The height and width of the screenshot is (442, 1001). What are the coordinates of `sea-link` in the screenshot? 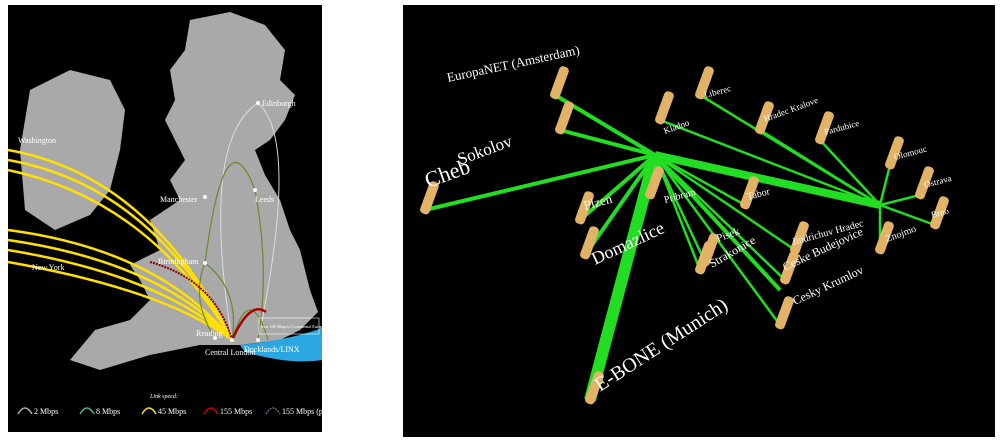 It's located at (281, 345).